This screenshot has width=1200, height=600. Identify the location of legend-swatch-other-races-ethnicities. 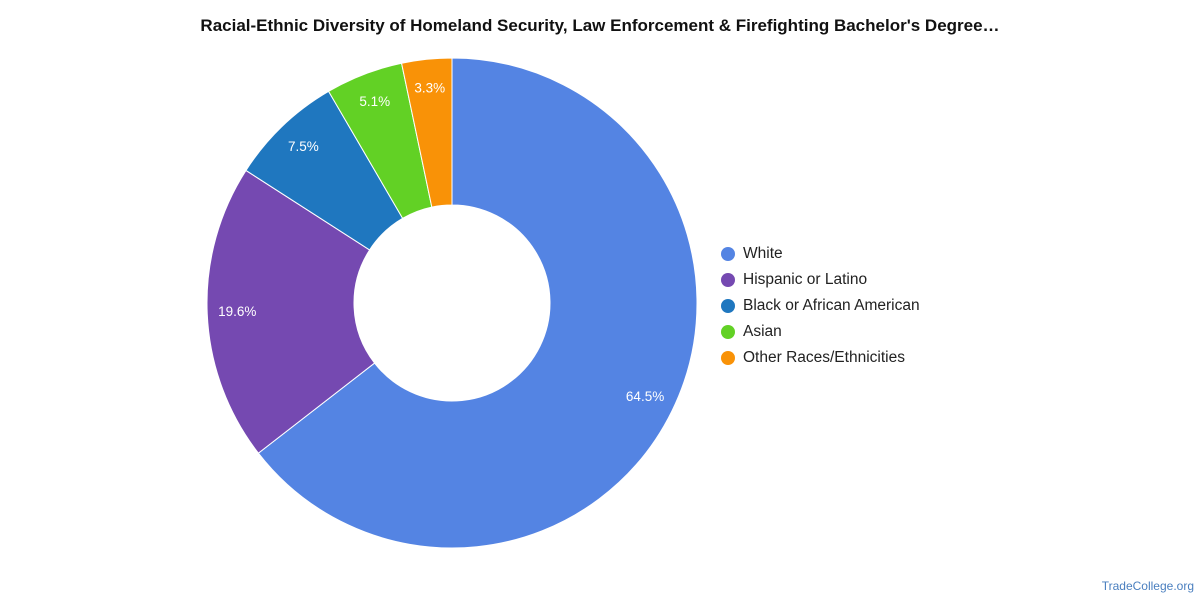
(728, 358).